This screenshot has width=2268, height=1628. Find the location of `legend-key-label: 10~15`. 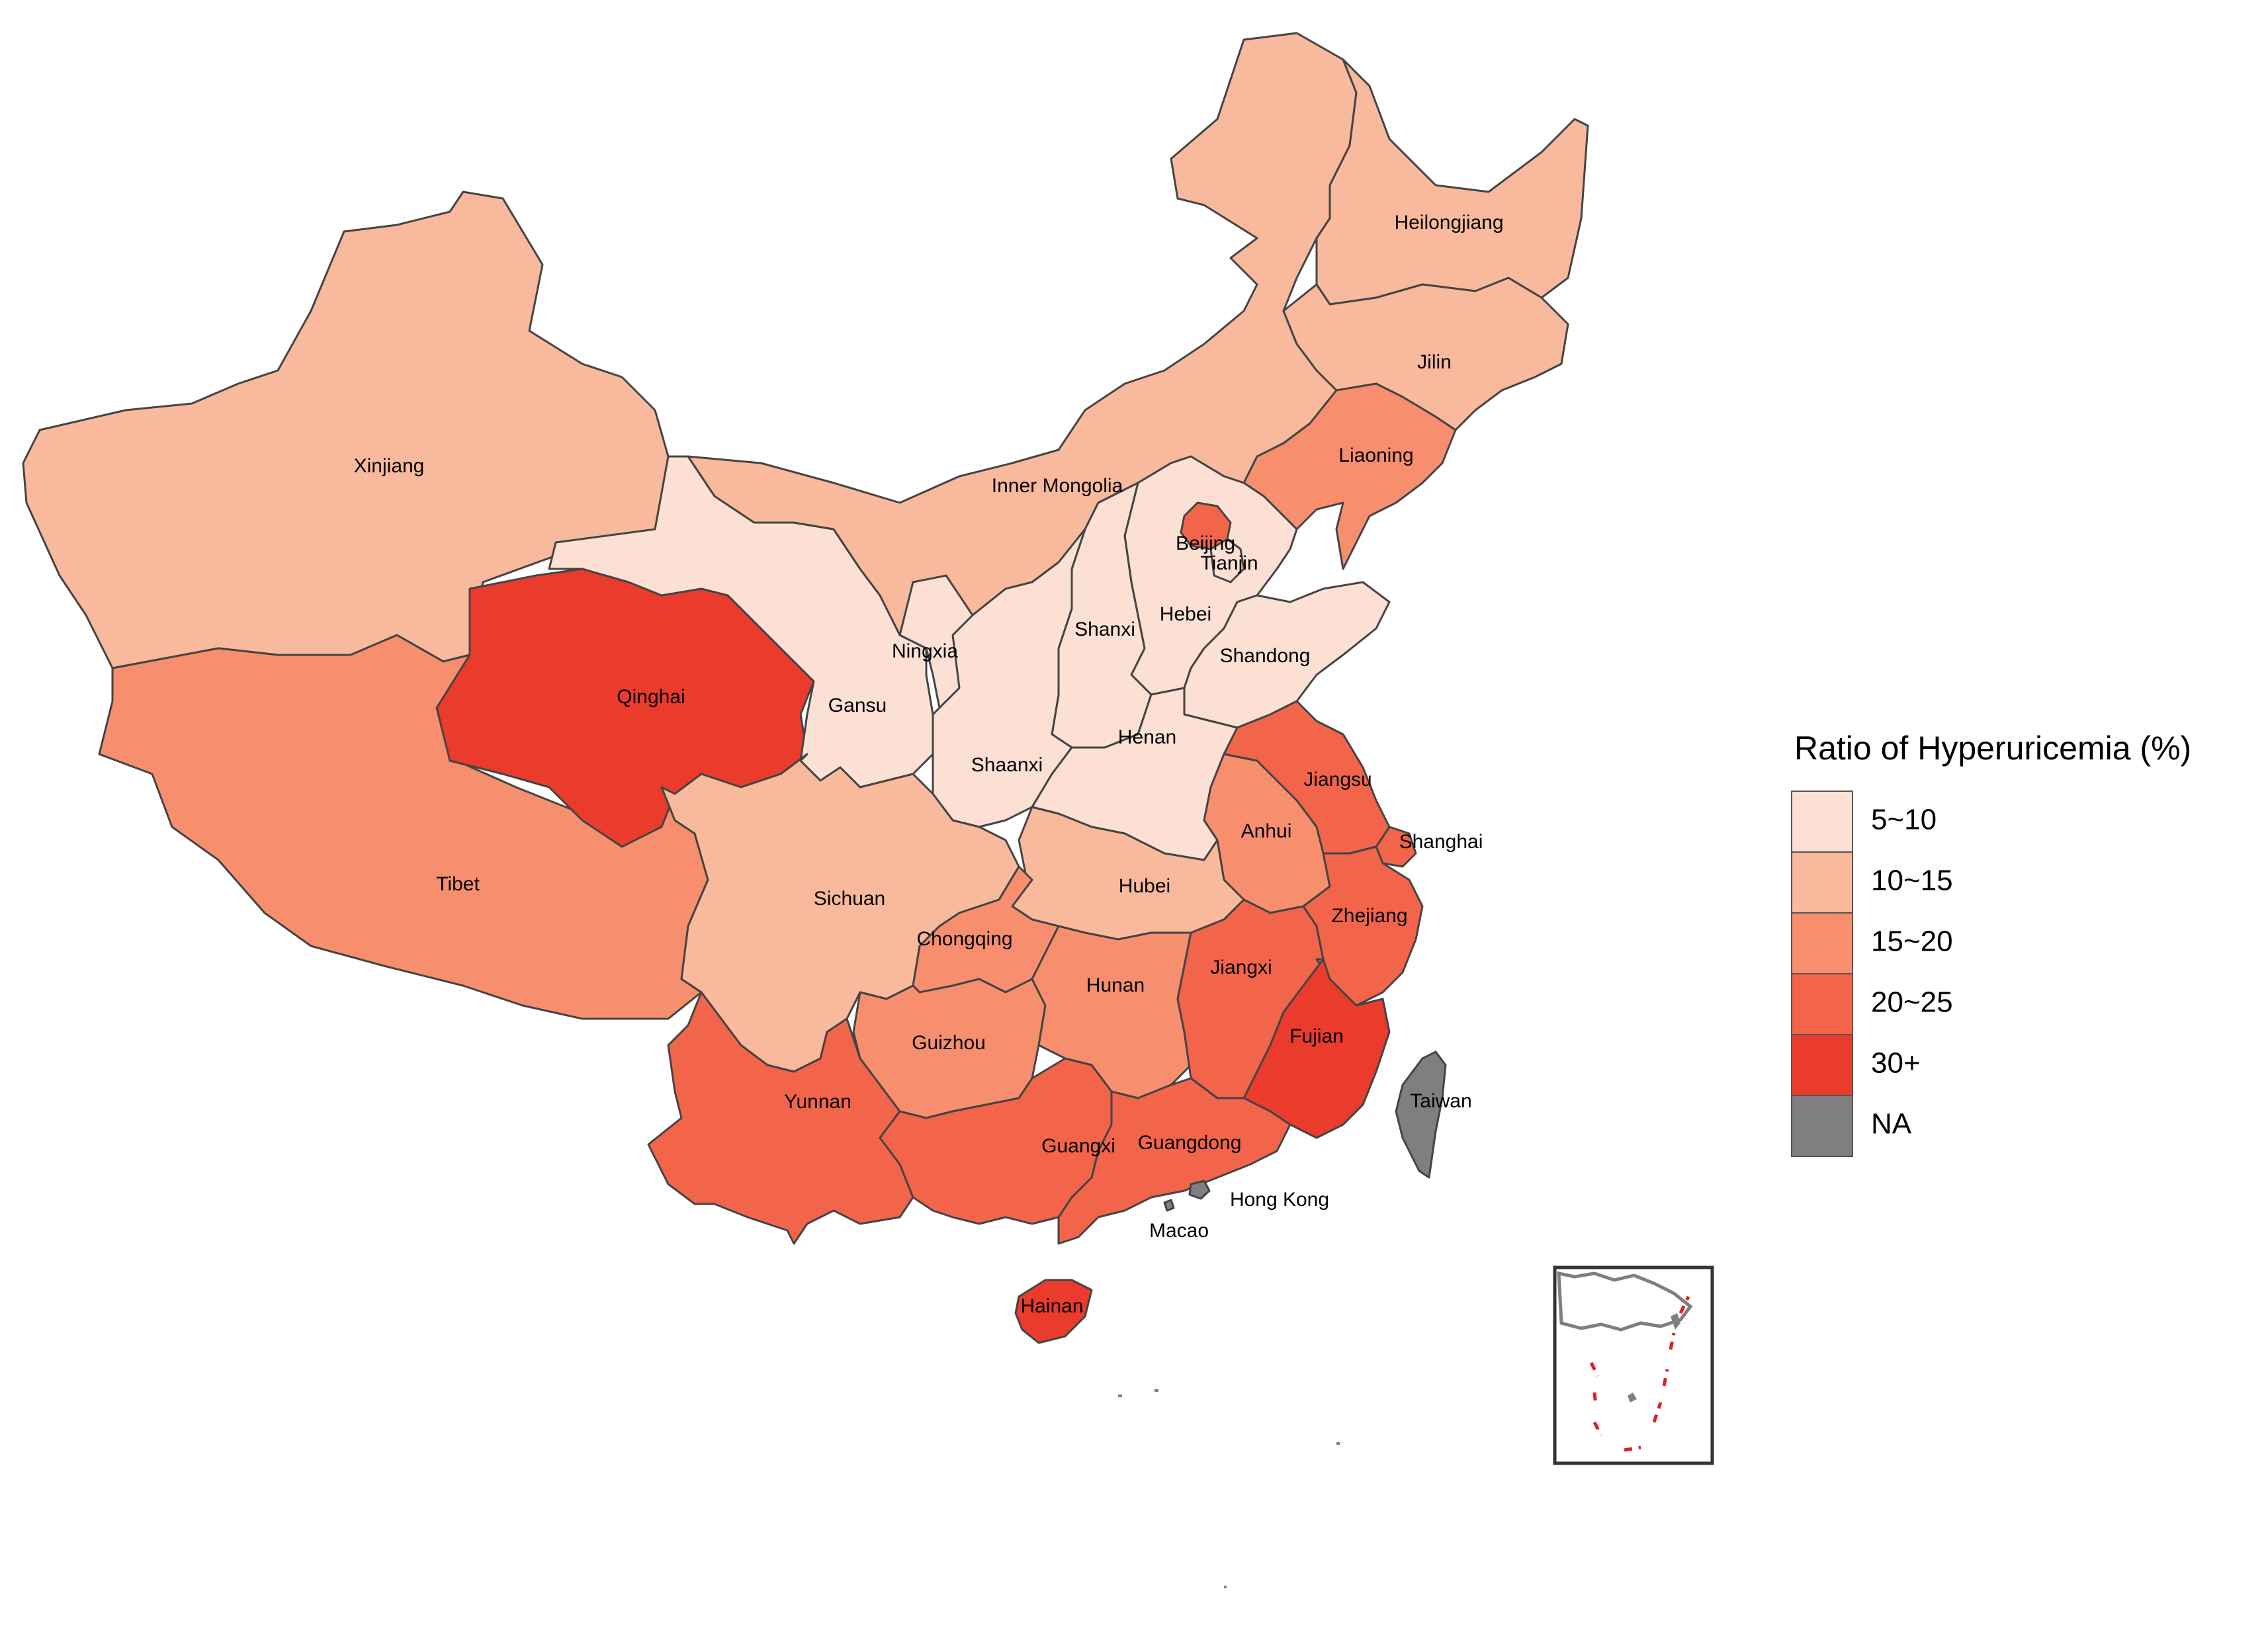

legend-key-label: 10~15 is located at coordinates (1912, 881).